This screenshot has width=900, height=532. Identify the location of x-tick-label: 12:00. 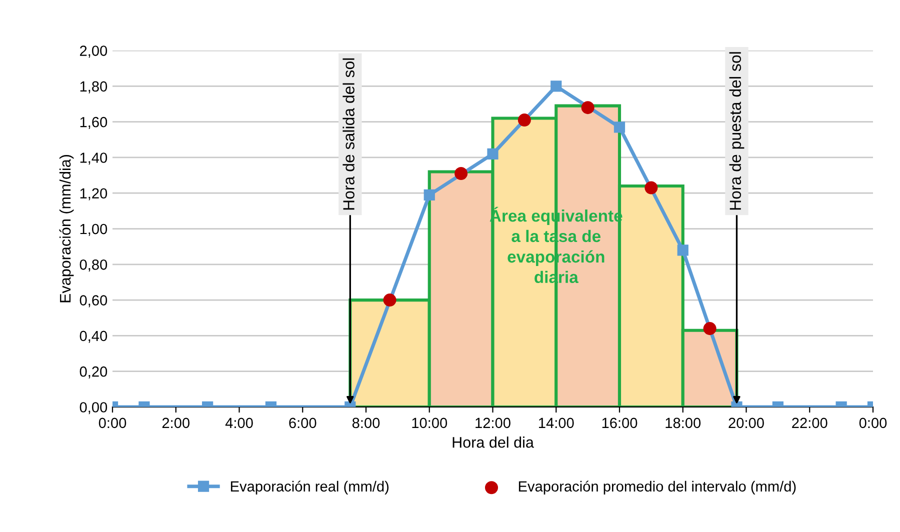
(493, 423).